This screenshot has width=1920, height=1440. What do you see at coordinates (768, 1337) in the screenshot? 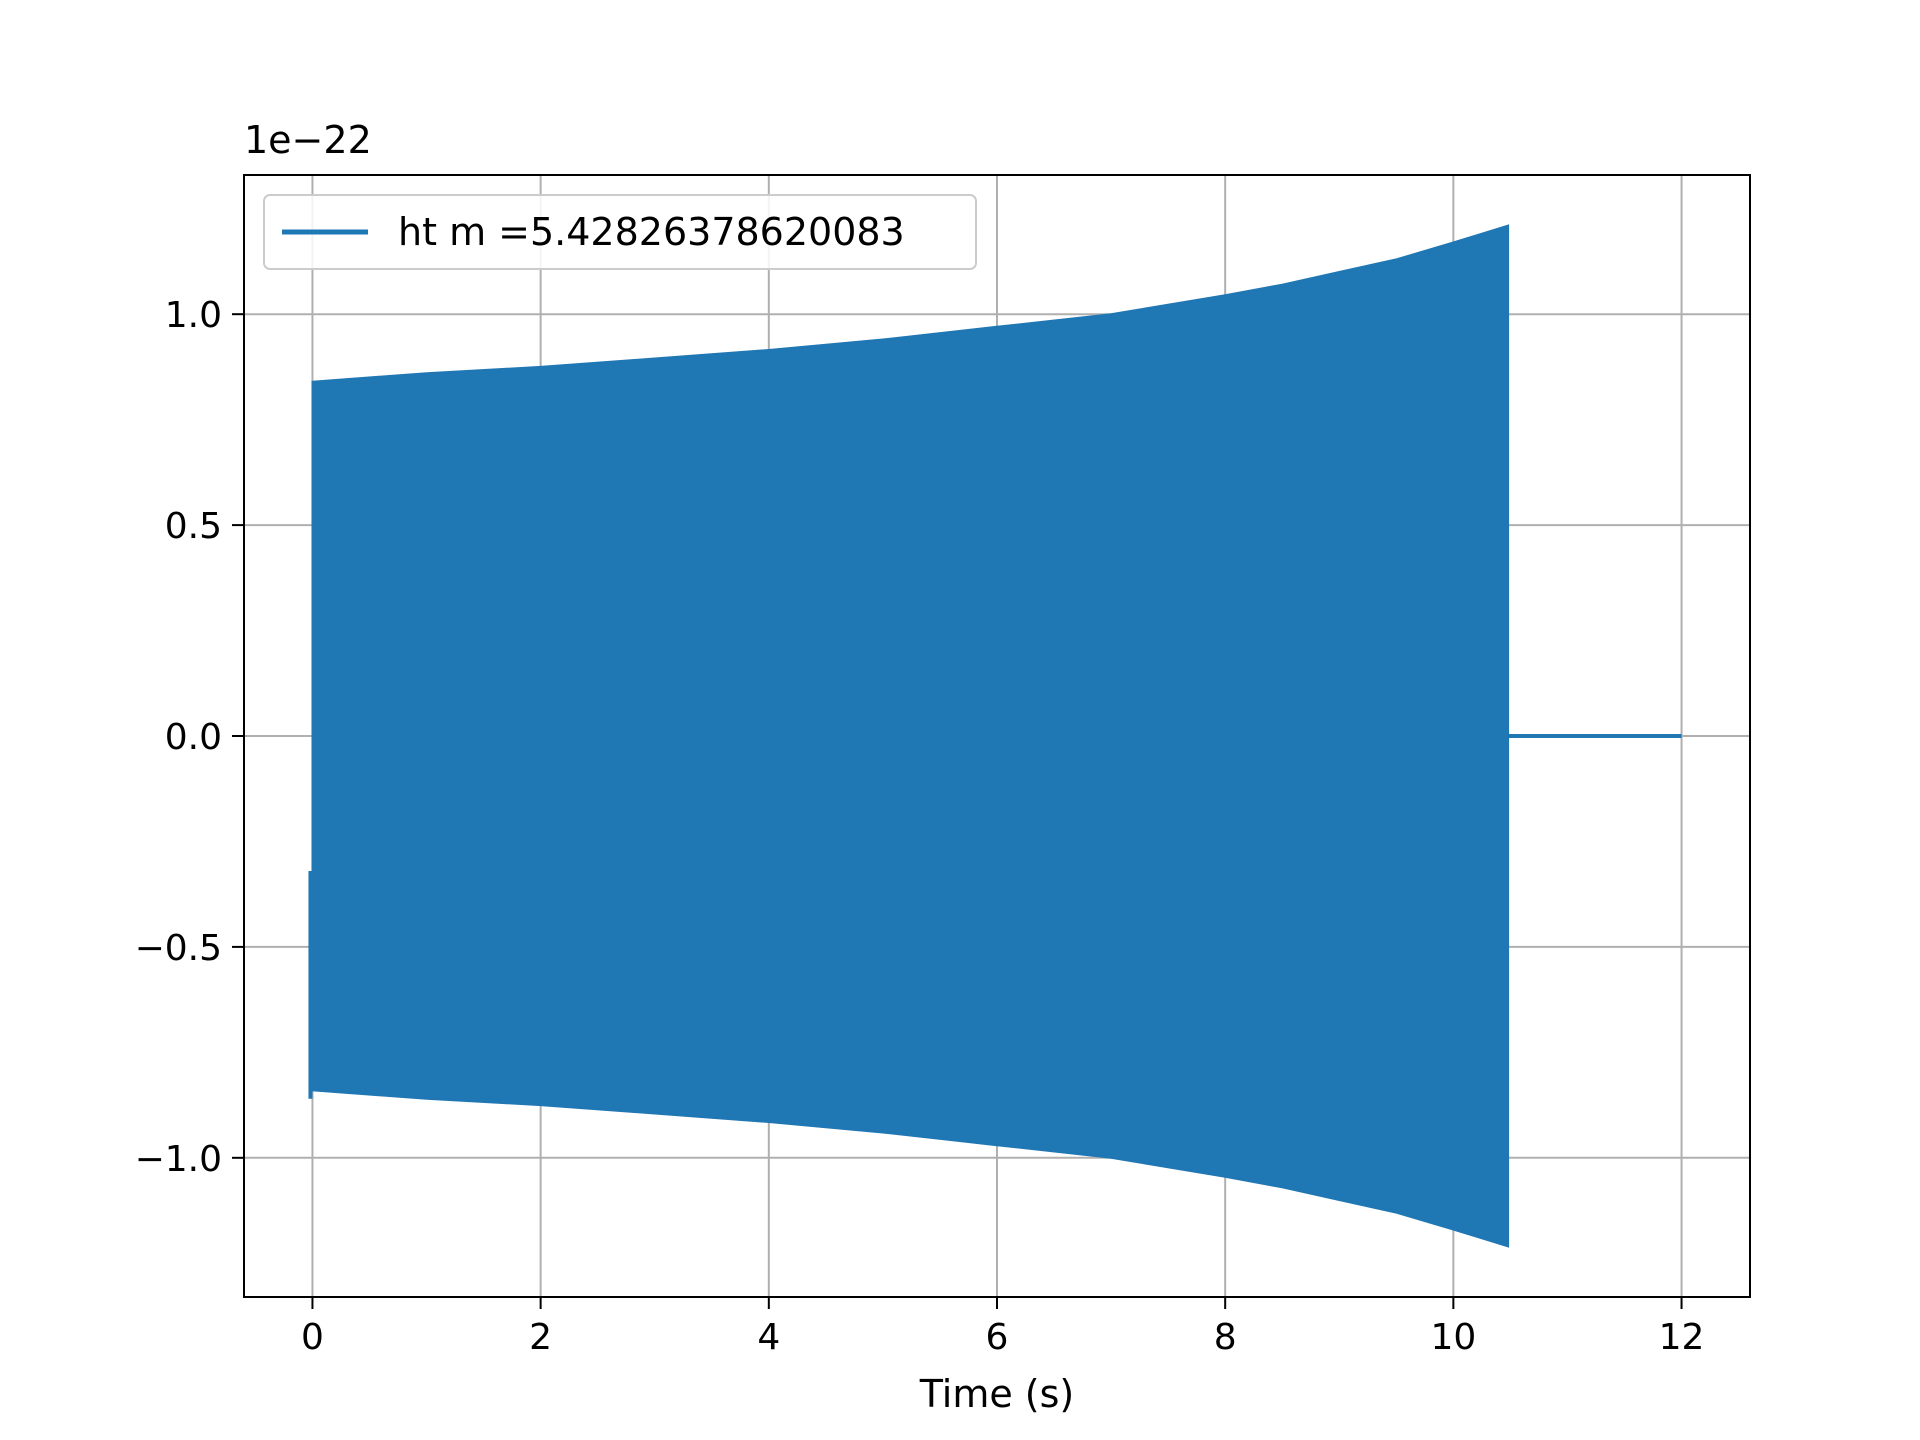
I see `x-tick-label: 4` at bounding box center [768, 1337].